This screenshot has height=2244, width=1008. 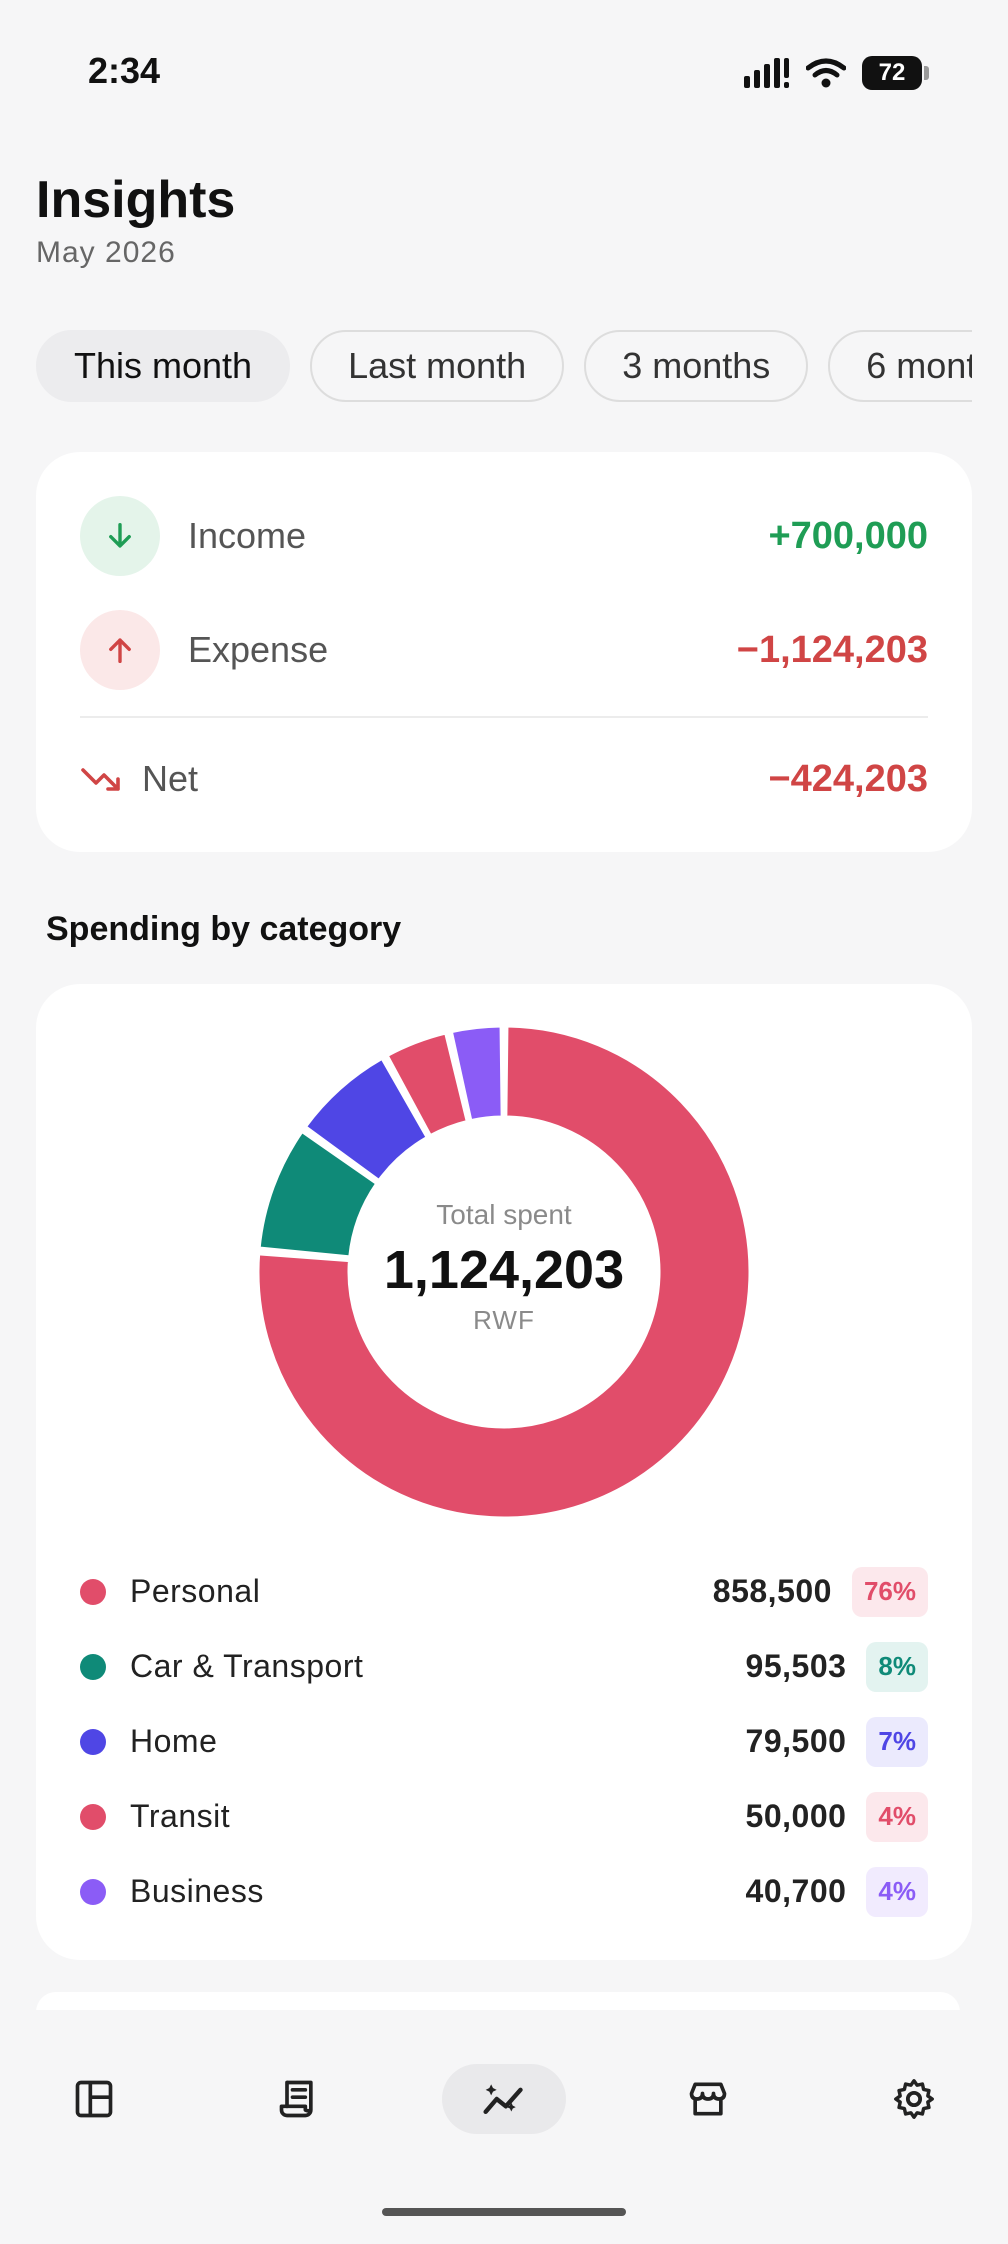 What do you see at coordinates (476, 1073) in the screenshot?
I see `donut-slice-business` at bounding box center [476, 1073].